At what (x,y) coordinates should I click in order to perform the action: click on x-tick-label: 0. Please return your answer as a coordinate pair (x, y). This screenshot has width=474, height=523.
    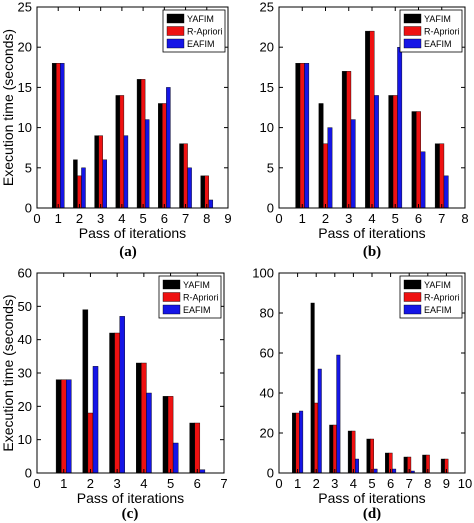
    Looking at the image, I should click on (36, 483).